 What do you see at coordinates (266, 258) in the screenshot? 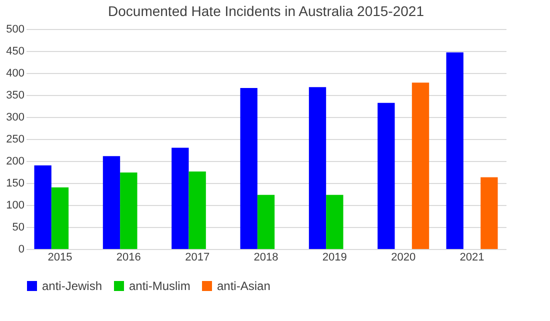
I see `x-tick-label: 2018` at bounding box center [266, 258].